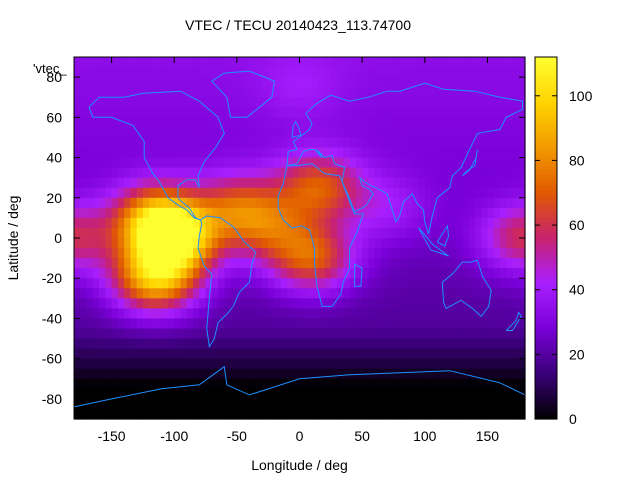  I want to click on y-tick-label: -40, so click(52, 318).